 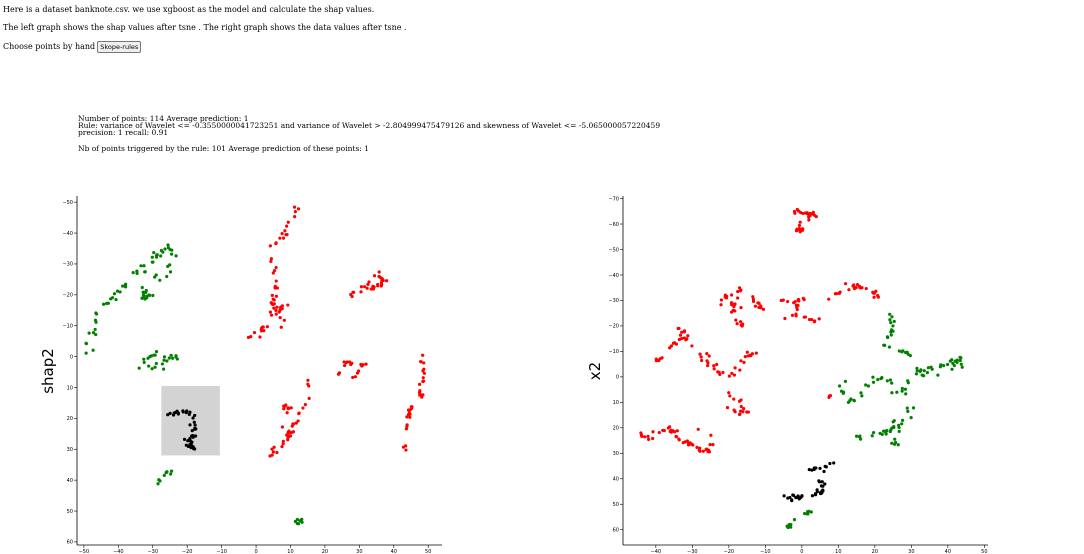 I want to click on x-tick: 40, so click(x=948, y=549).